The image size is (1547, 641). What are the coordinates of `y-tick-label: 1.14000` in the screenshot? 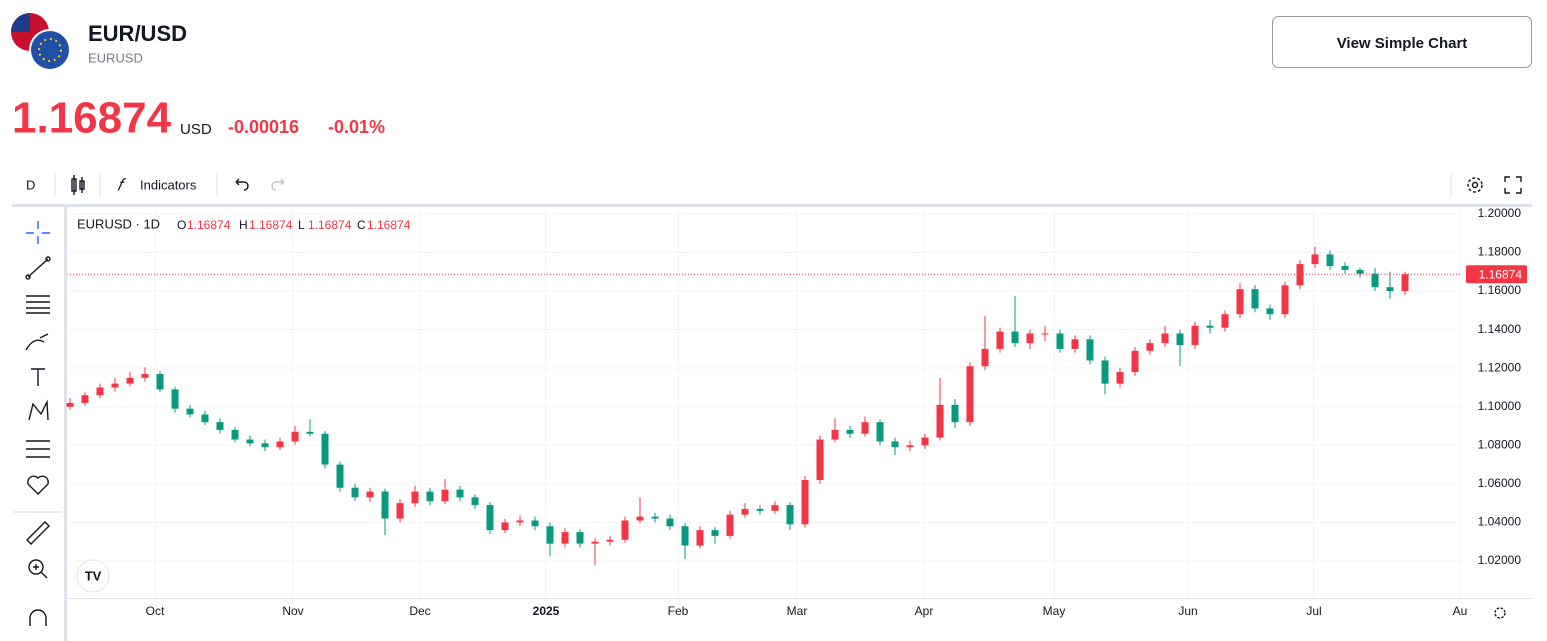 It's located at (1500, 329).